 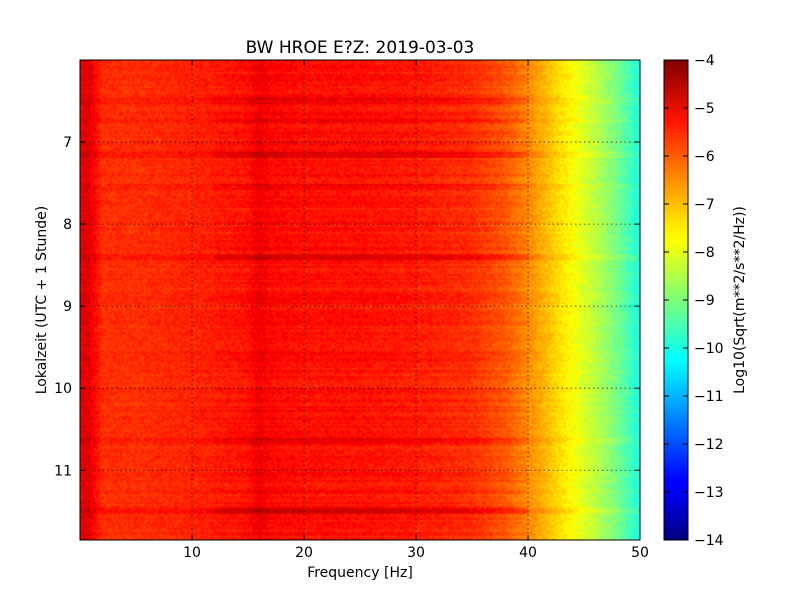 What do you see at coordinates (709, 493) in the screenshot?
I see `colorbar-tick-label-9: −13` at bounding box center [709, 493].